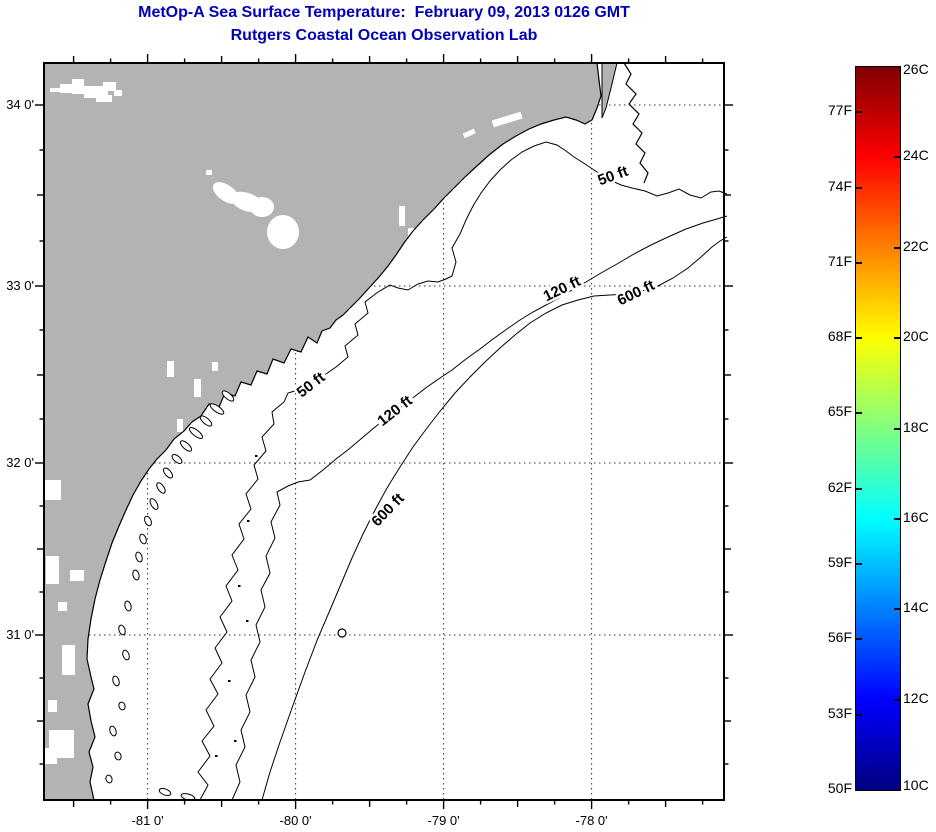  I want to click on colorbar-celsius-label: 26C, so click(916, 69).